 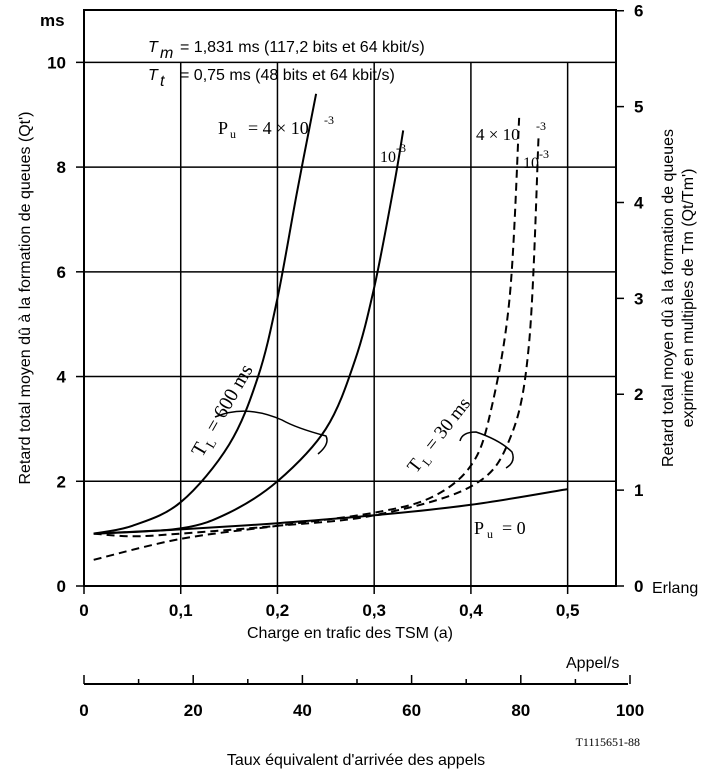 What do you see at coordinates (411, 710) in the screenshot?
I see `secondary-tick-label: 60` at bounding box center [411, 710].